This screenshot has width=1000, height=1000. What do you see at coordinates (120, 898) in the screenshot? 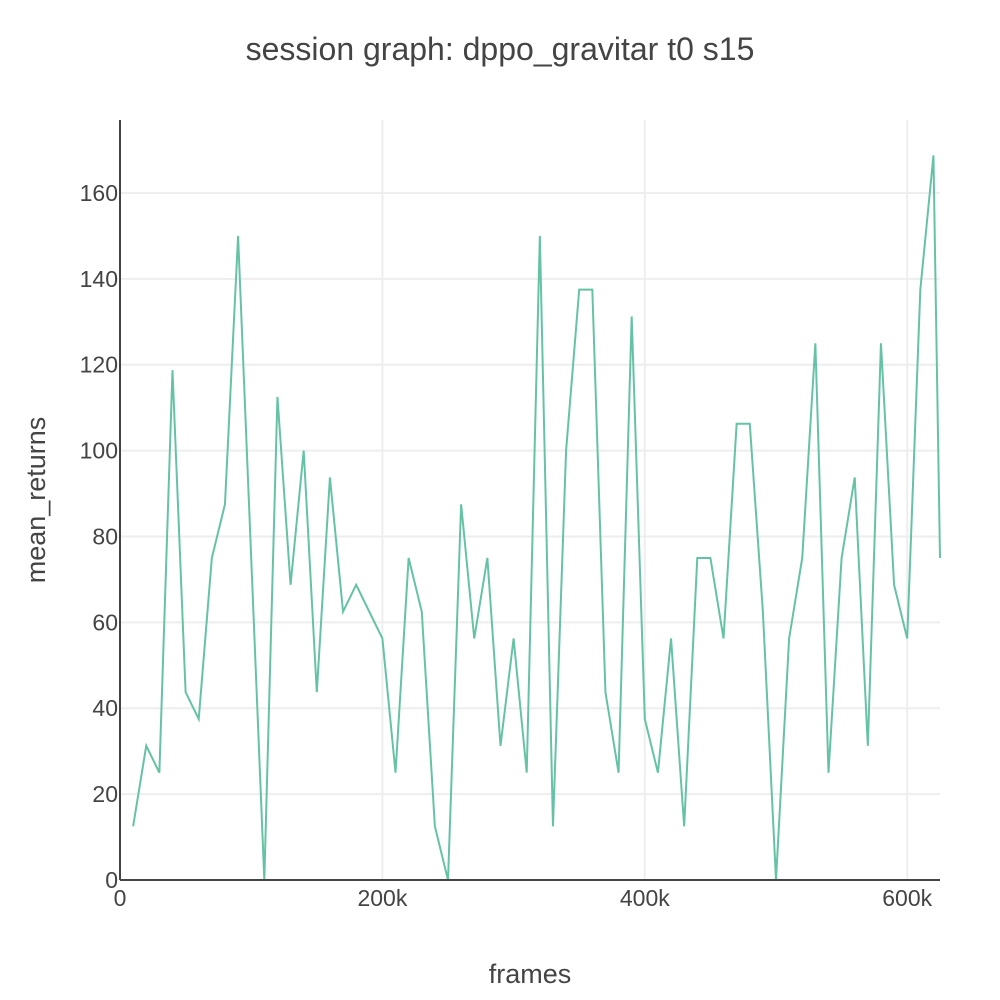
I see `x-tick-label: 0` at bounding box center [120, 898].